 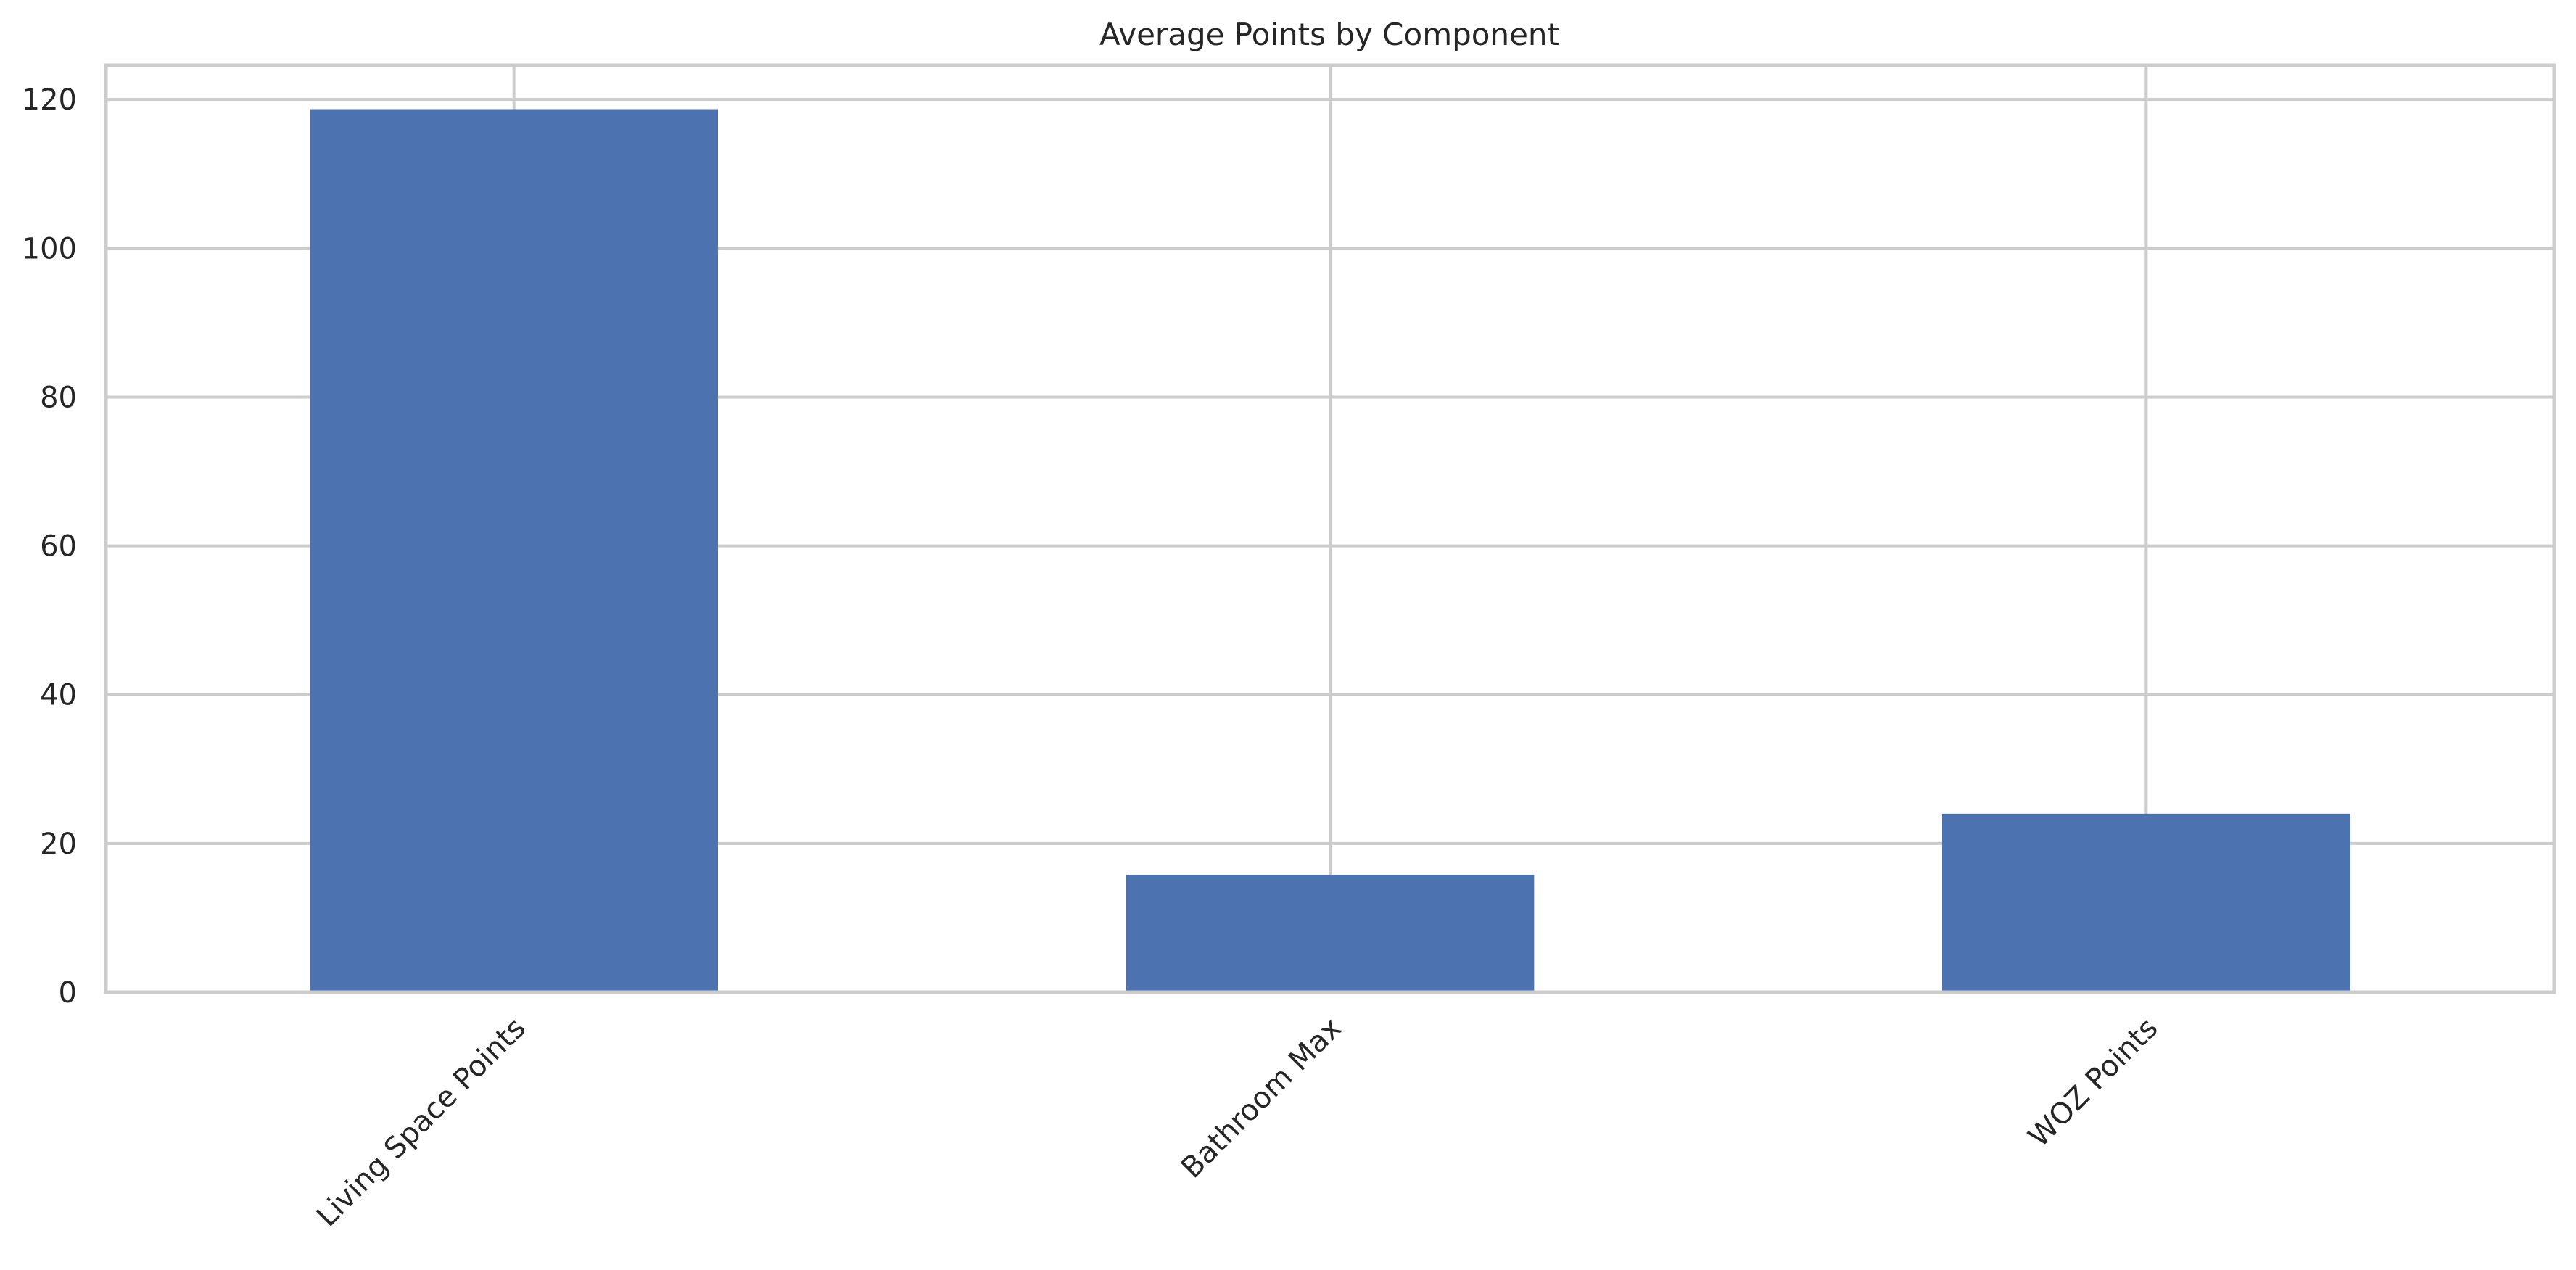 What do you see at coordinates (58, 547) in the screenshot?
I see `y-tick-label: 60` at bounding box center [58, 547].